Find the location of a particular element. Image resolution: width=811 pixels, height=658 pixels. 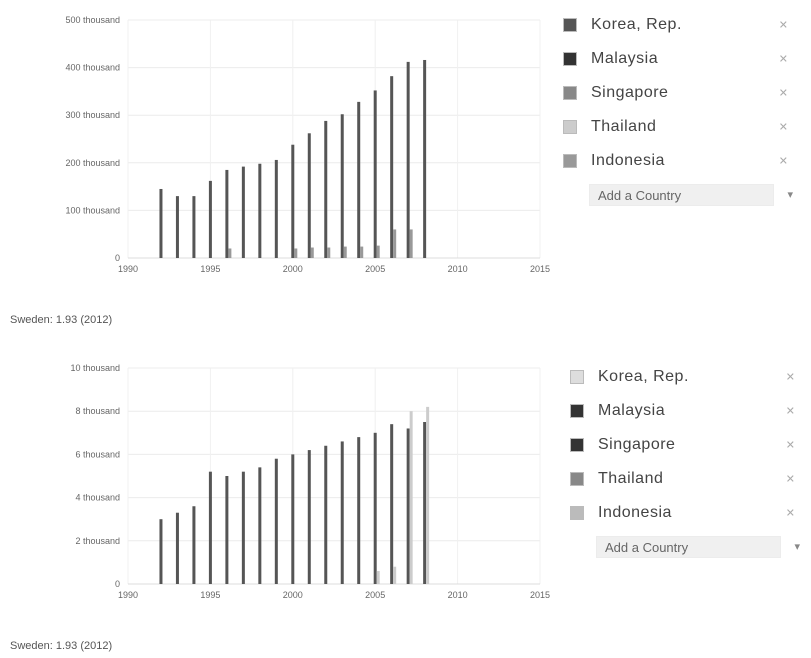

y-tick-label: 6 thousand is located at coordinates (97, 454).